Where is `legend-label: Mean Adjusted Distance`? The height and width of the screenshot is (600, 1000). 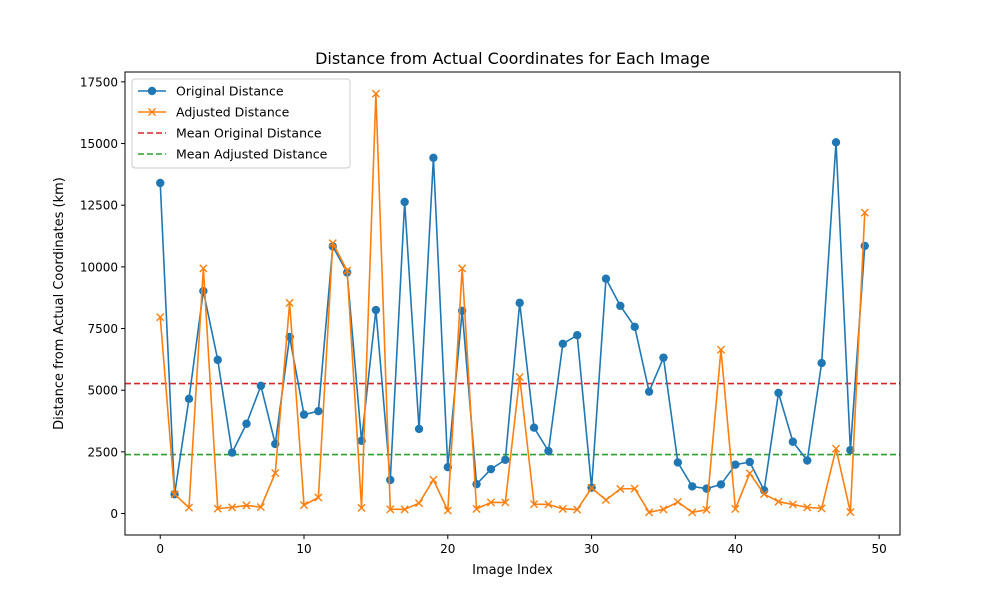
legend-label: Mean Adjusted Distance is located at coordinates (252, 154).